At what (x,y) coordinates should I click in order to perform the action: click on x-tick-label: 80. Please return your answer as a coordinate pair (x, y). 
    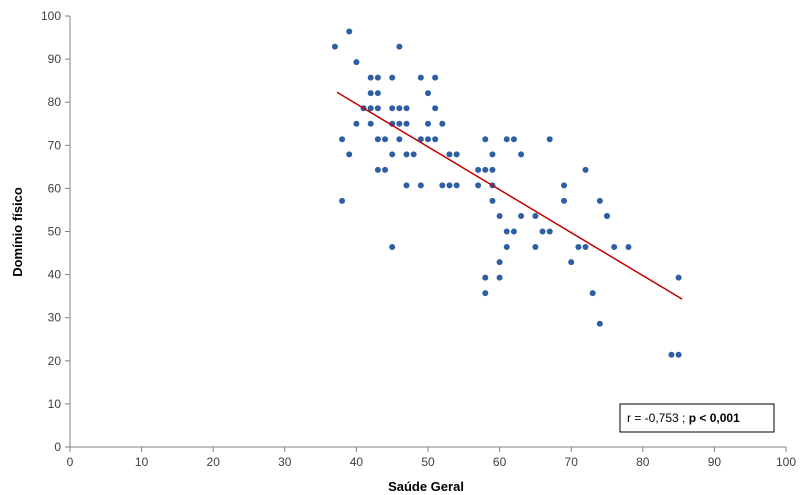
    Looking at the image, I should click on (643, 462).